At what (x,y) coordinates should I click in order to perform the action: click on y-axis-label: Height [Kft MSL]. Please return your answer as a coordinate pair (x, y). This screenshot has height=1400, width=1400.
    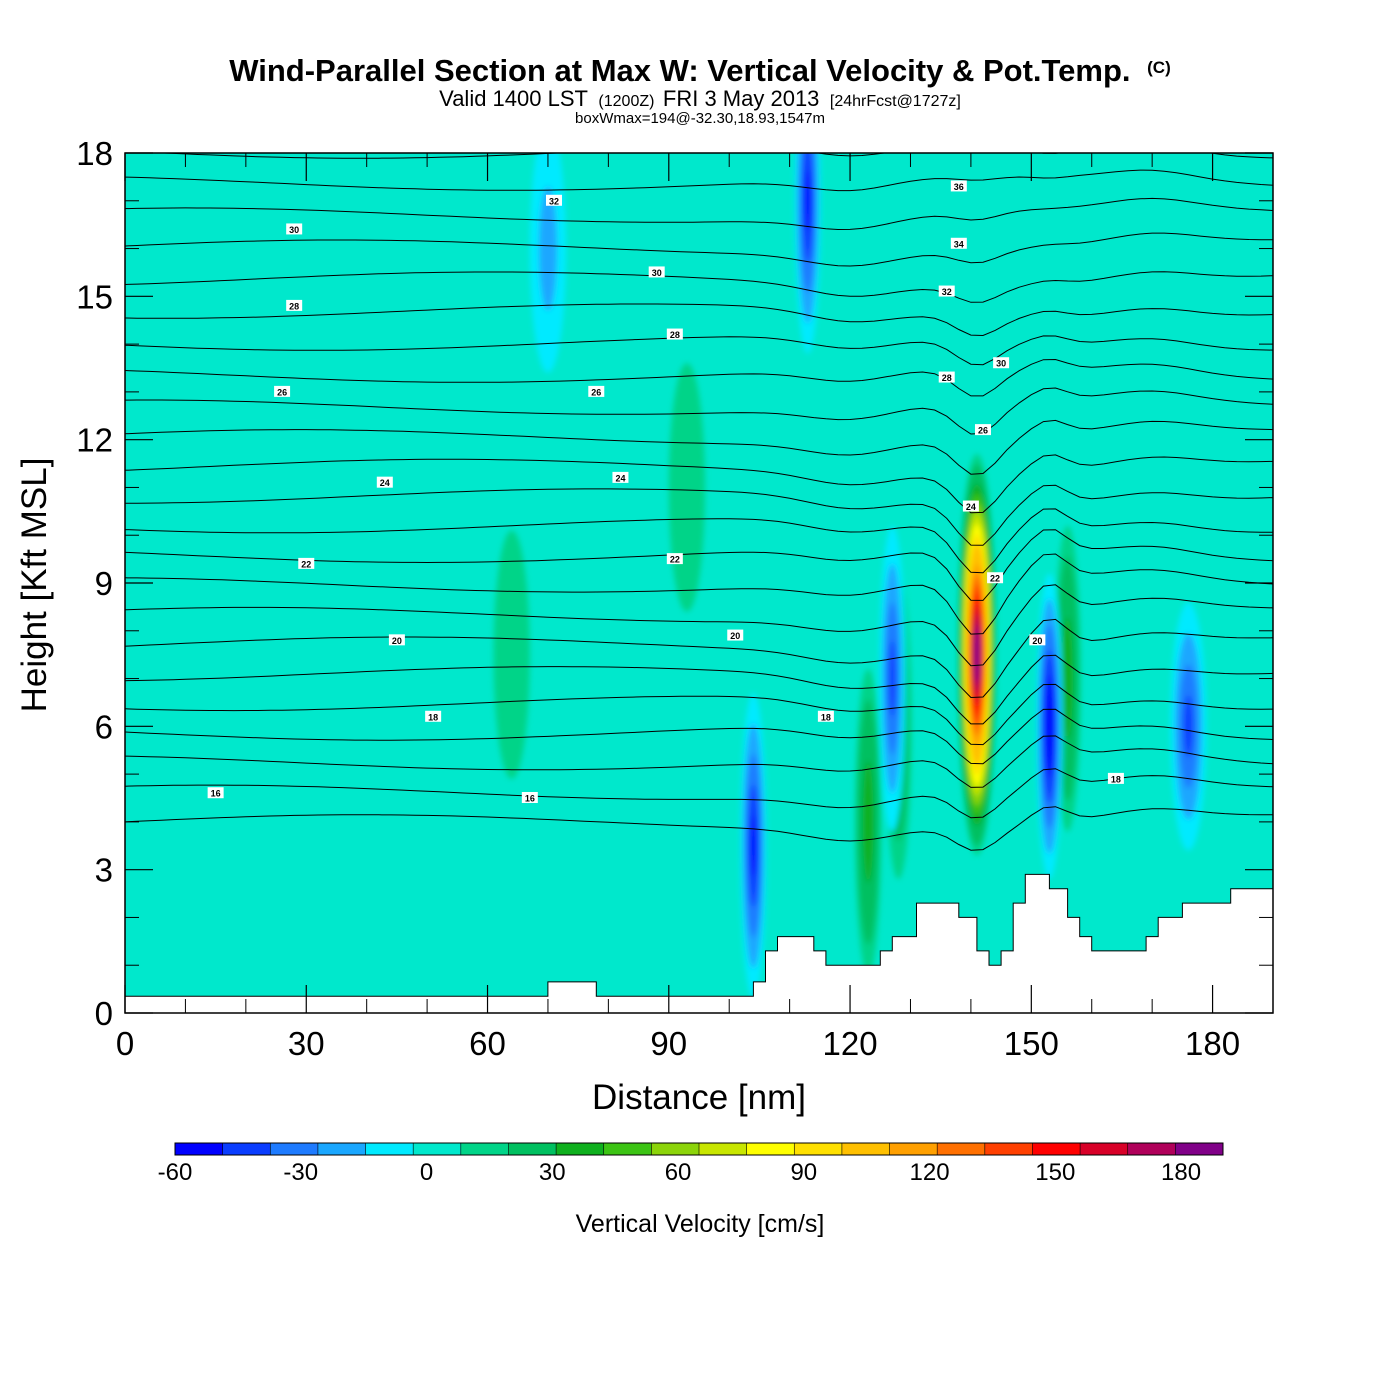
    Looking at the image, I should click on (34, 585).